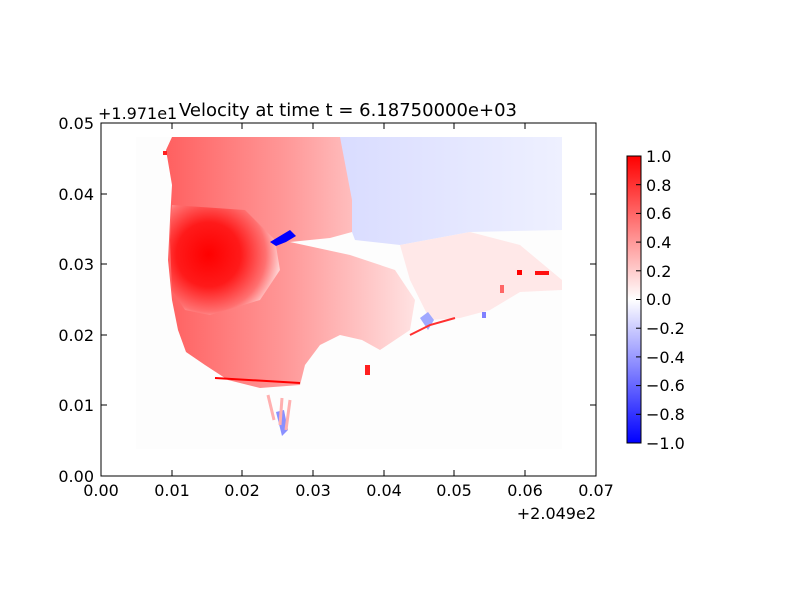 Image resolution: width=800 pixels, height=604 pixels. What do you see at coordinates (137, 113) in the screenshot?
I see `y-offset-label: +1.971e1` at bounding box center [137, 113].